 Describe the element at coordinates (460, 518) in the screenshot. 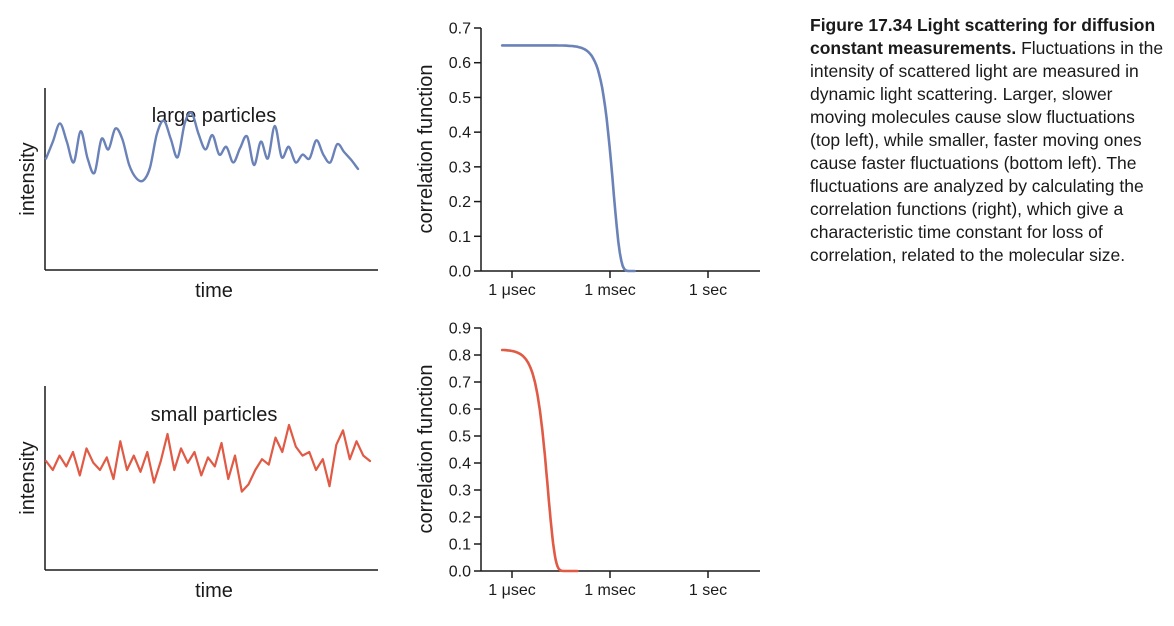

I see `corr-bottom-y-tick-label: 0.2` at that location.